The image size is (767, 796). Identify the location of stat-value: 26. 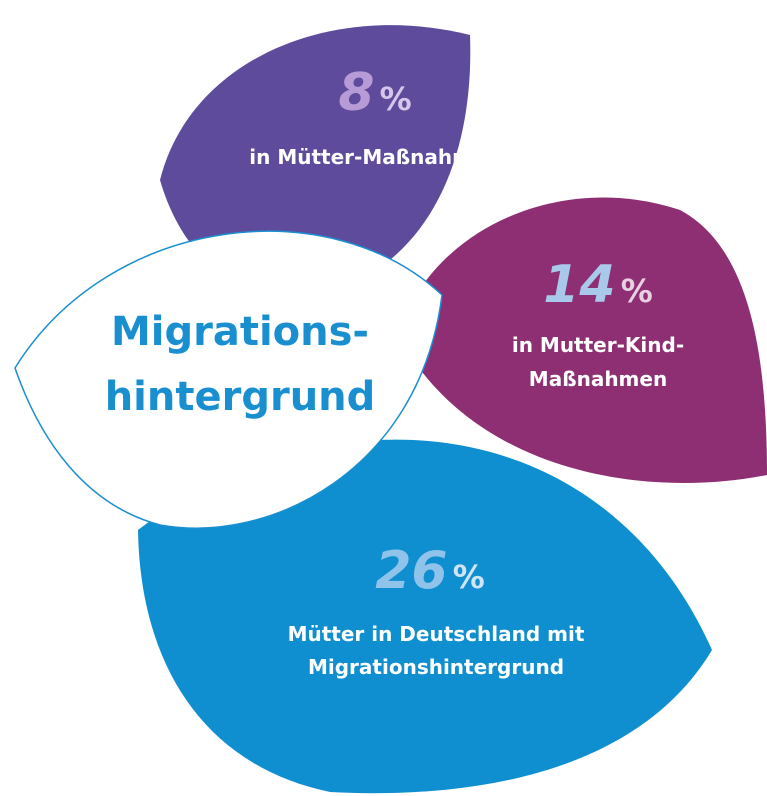
(411, 571).